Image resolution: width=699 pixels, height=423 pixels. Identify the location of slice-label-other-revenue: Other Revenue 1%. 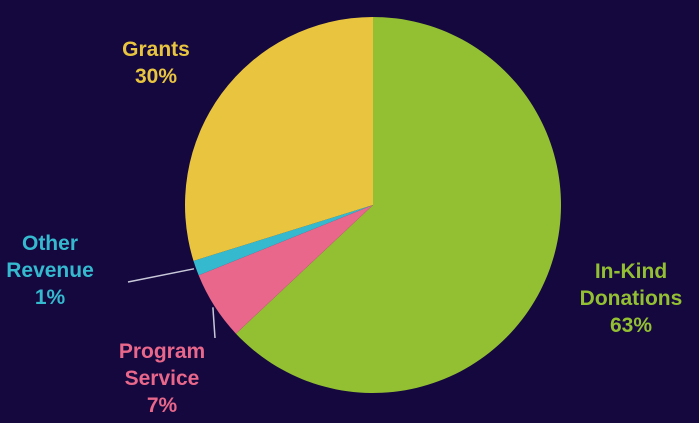
(50, 270).